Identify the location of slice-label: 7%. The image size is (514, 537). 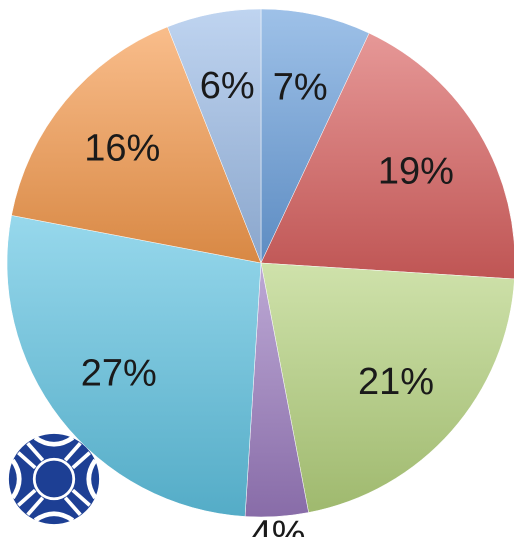
(300, 87).